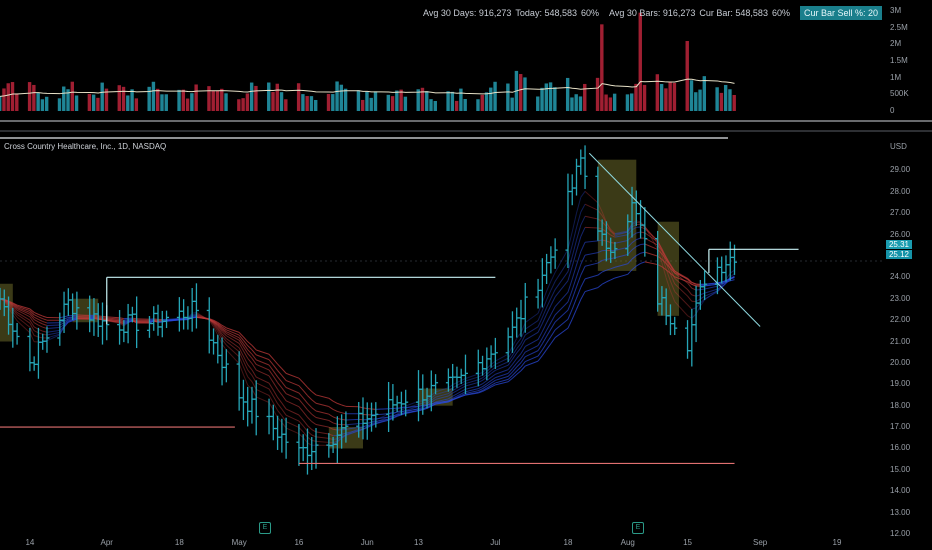 Image resolution: width=932 pixels, height=550 pixels. I want to click on date-tick-label: 18, so click(568, 542).